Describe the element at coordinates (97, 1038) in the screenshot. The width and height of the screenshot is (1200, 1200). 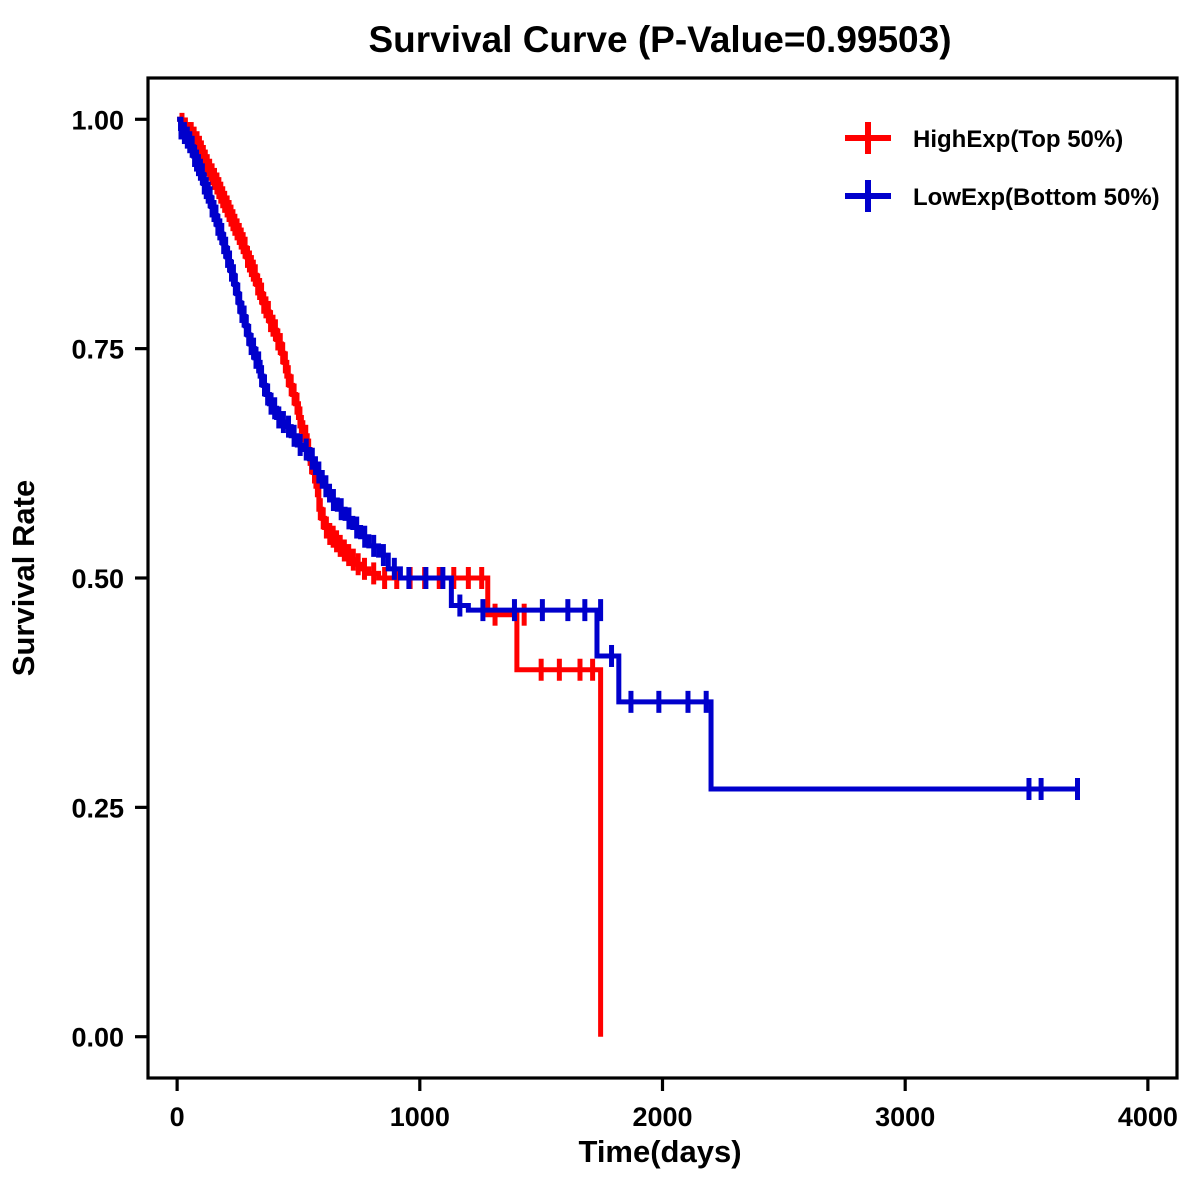
I see `y-tick-label: 0.00` at that location.